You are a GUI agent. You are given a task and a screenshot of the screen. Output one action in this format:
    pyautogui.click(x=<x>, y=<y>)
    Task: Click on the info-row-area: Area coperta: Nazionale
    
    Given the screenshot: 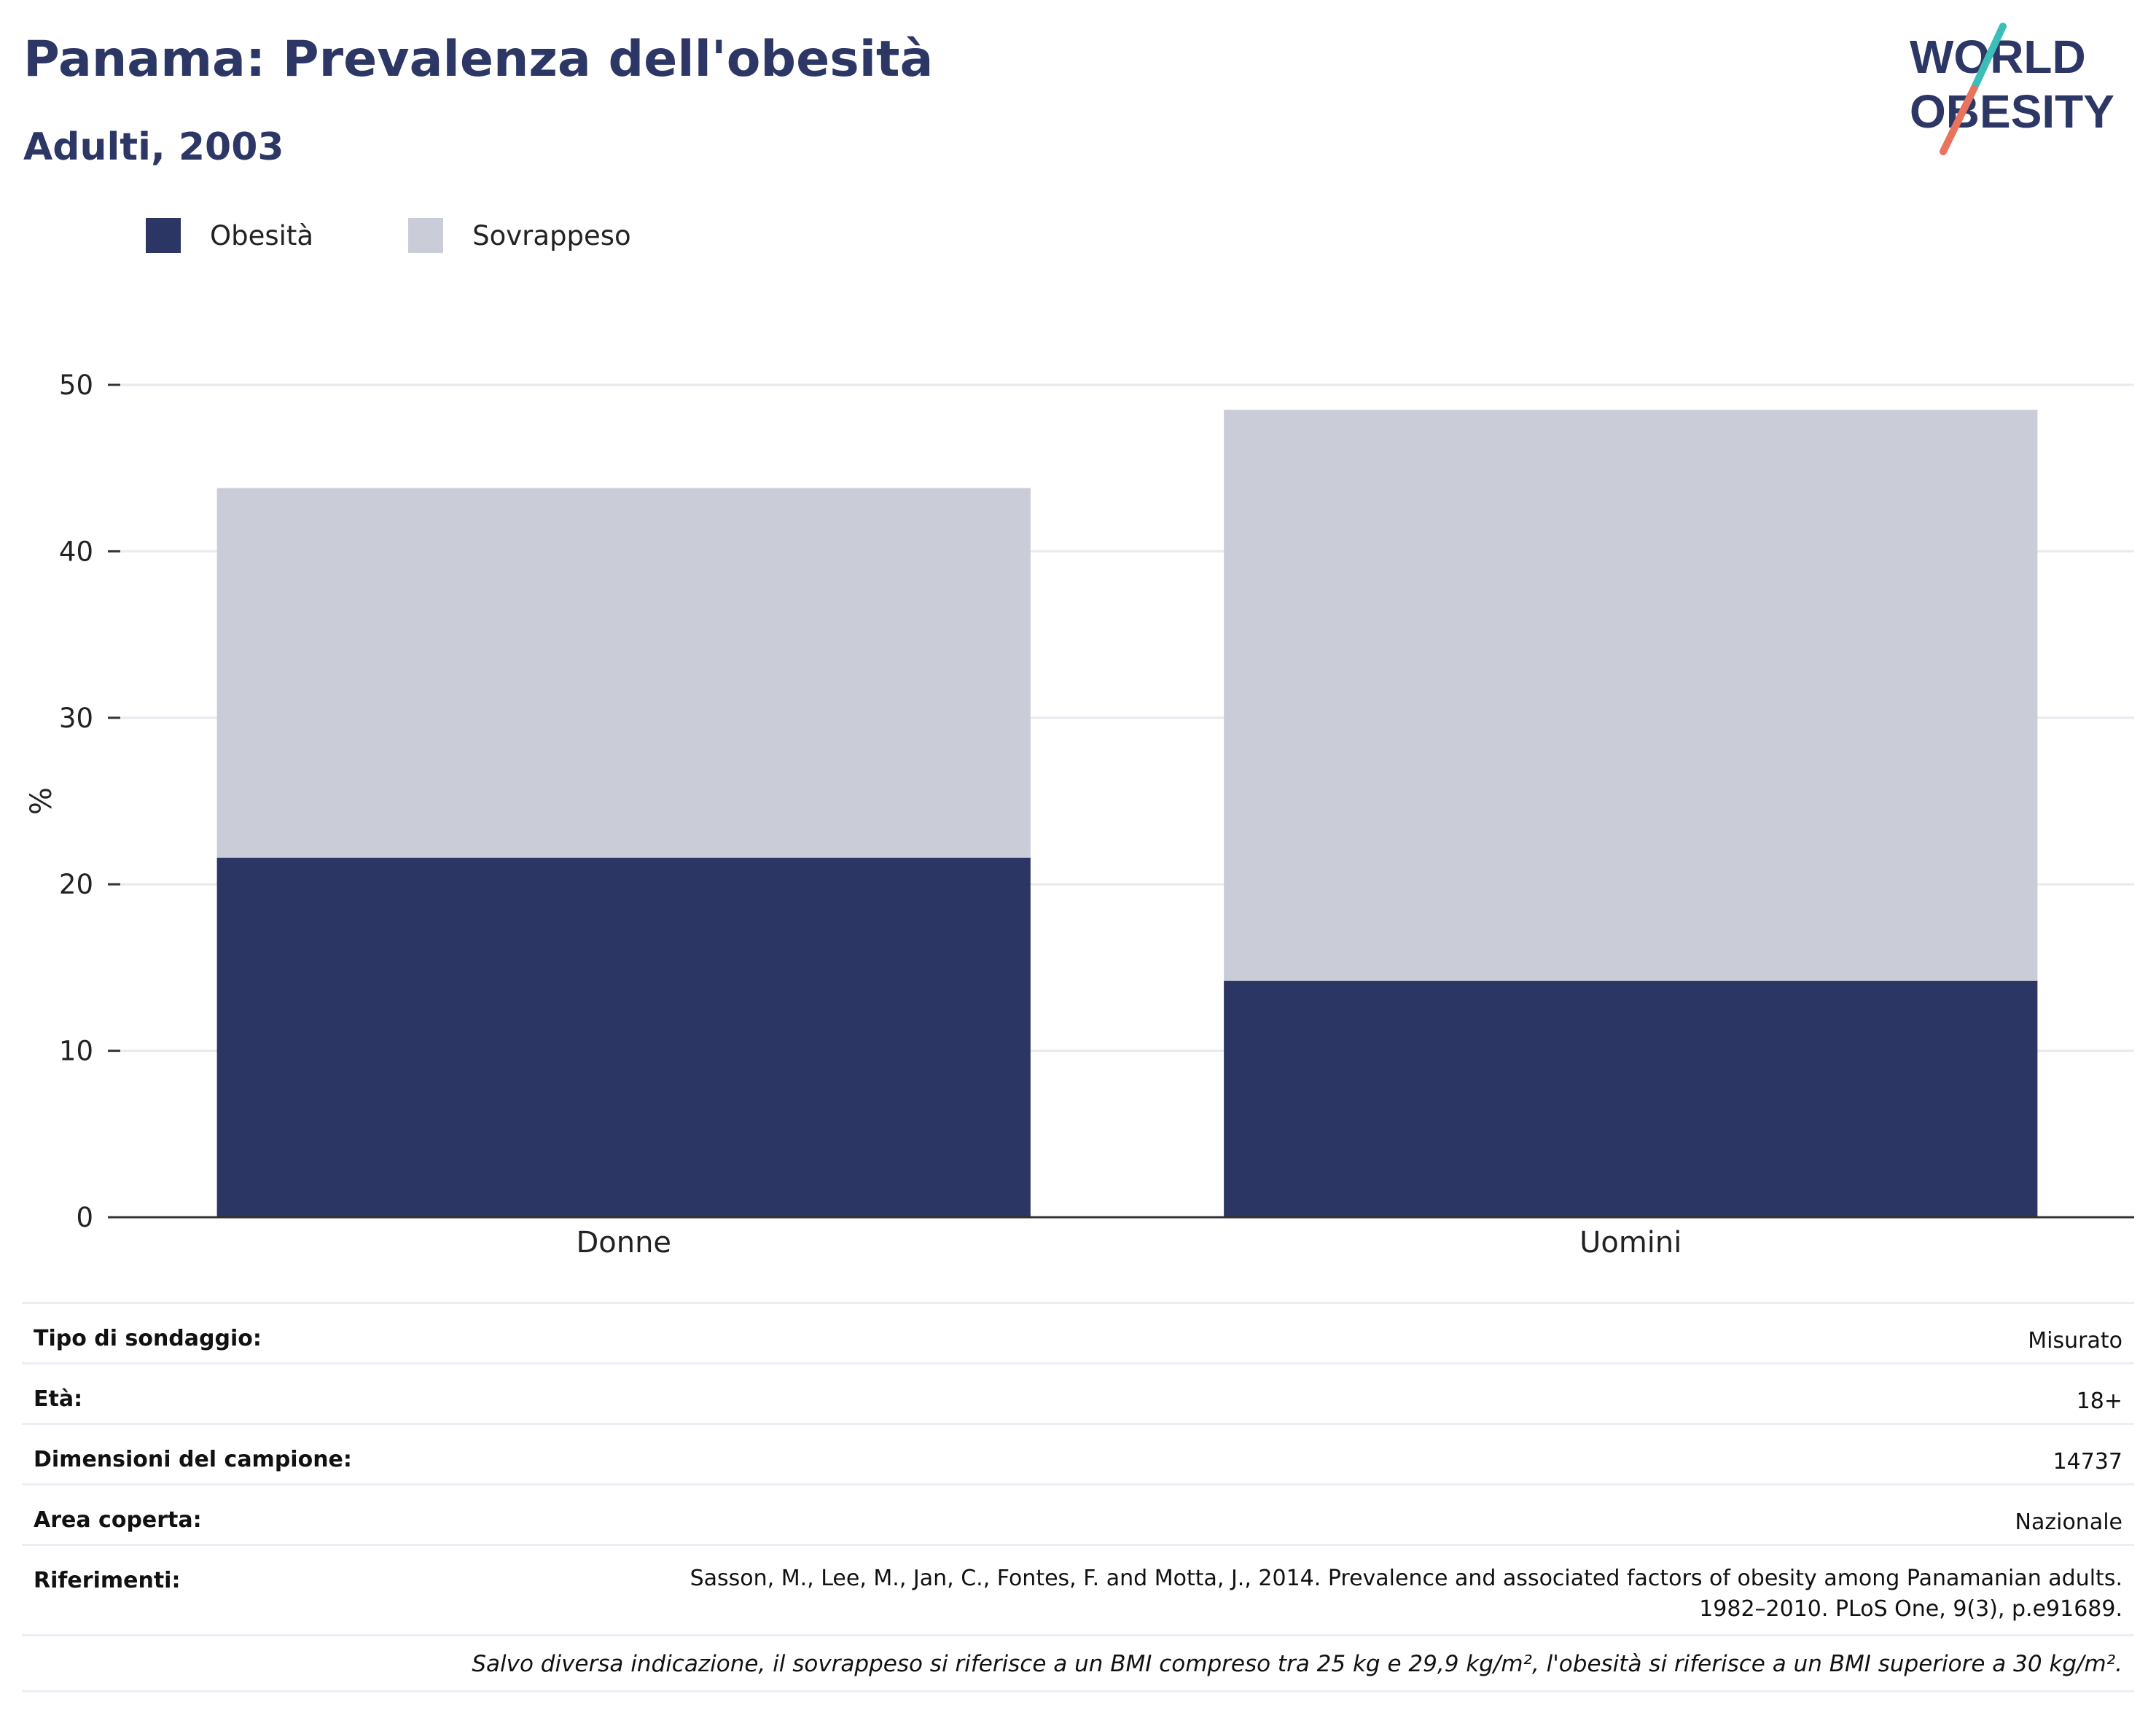 What is the action you would take?
    pyautogui.click(x=1078, y=1513)
    